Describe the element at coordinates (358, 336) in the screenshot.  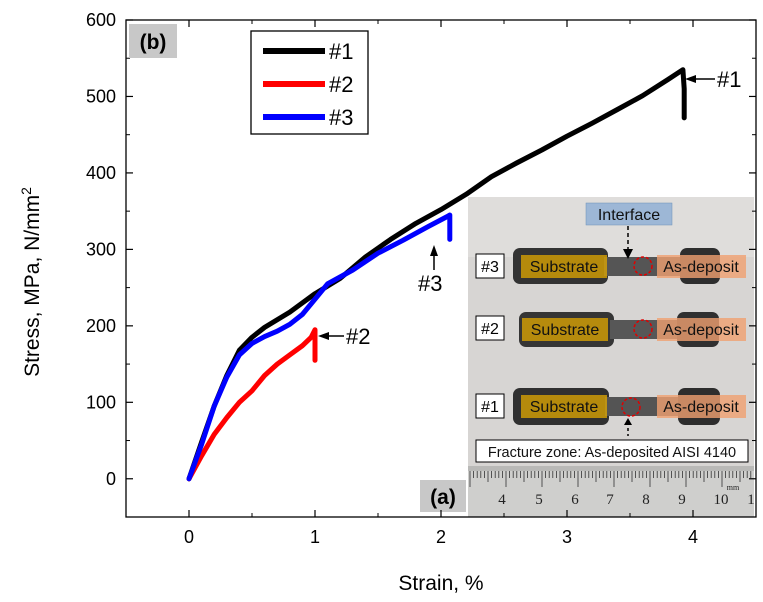
I see `annotation-2: #2` at that location.